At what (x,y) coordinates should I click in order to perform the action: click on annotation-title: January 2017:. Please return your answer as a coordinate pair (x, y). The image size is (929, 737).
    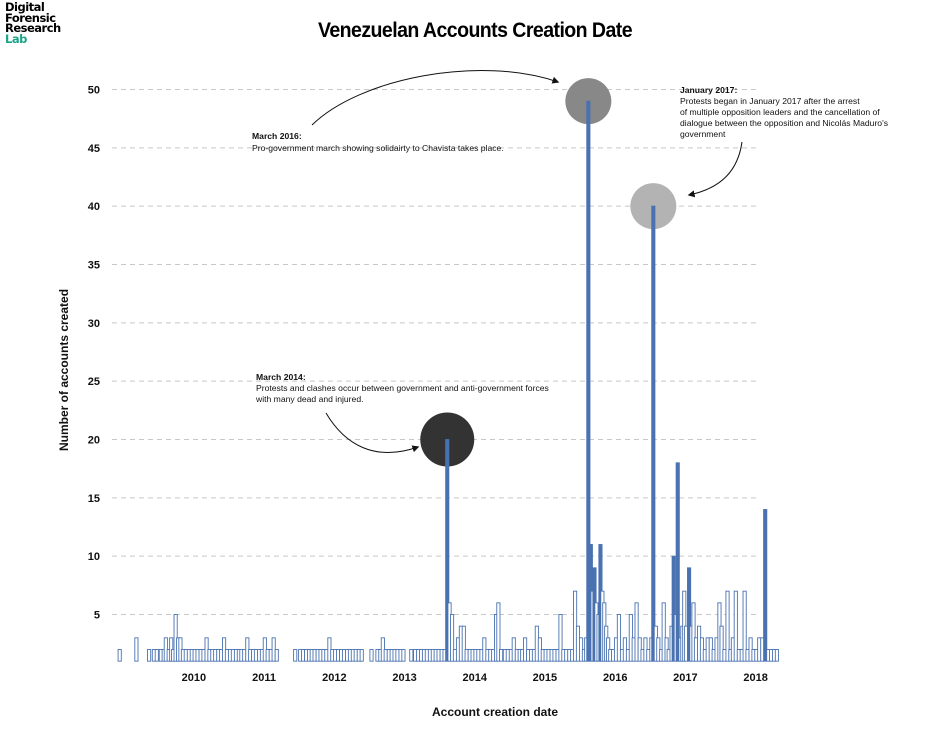
    Looking at the image, I should click on (708, 90).